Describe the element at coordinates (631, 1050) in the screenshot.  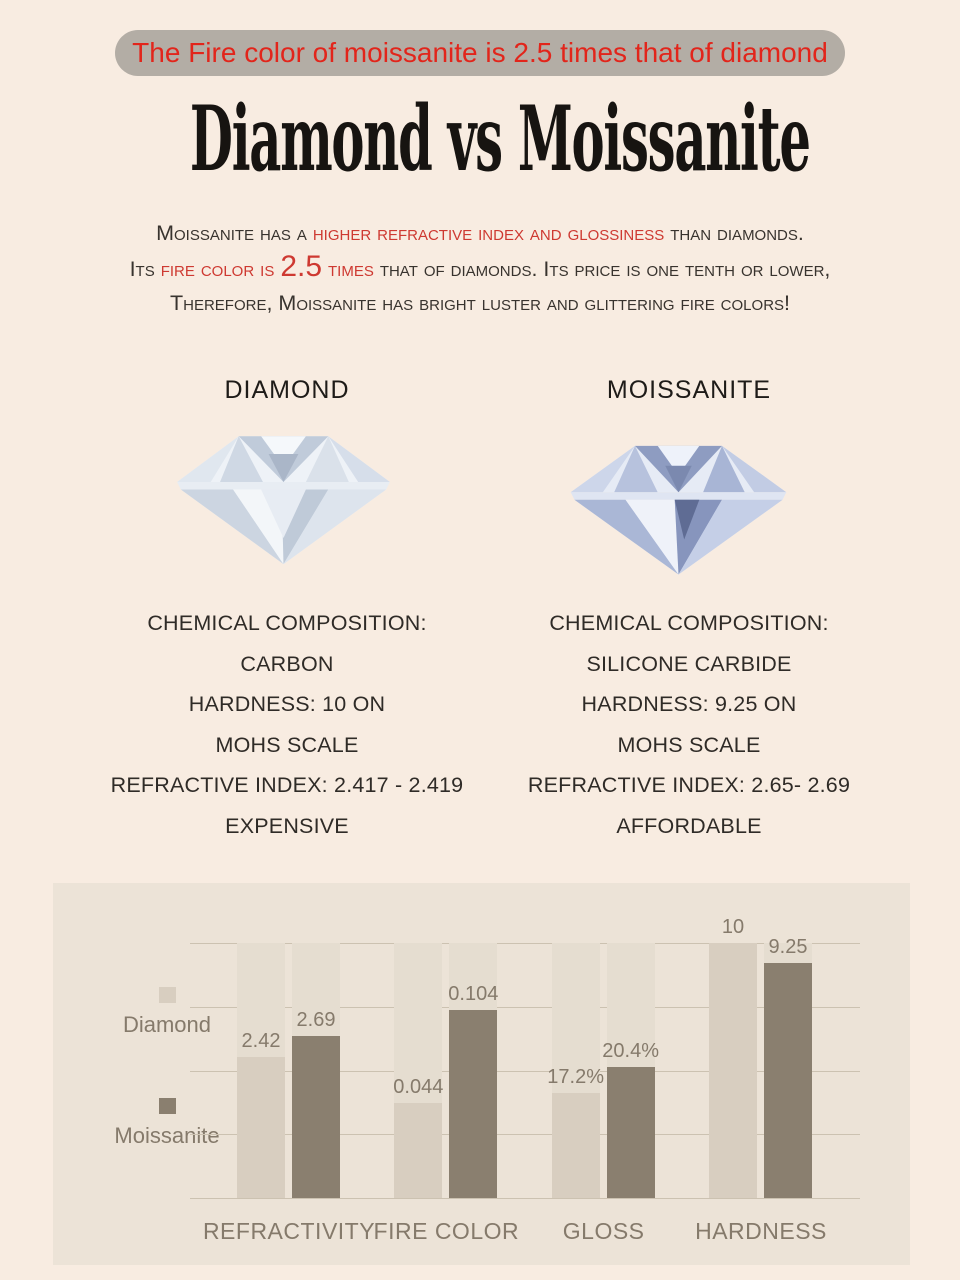
I see `bar-value-label: 20.4%` at that location.